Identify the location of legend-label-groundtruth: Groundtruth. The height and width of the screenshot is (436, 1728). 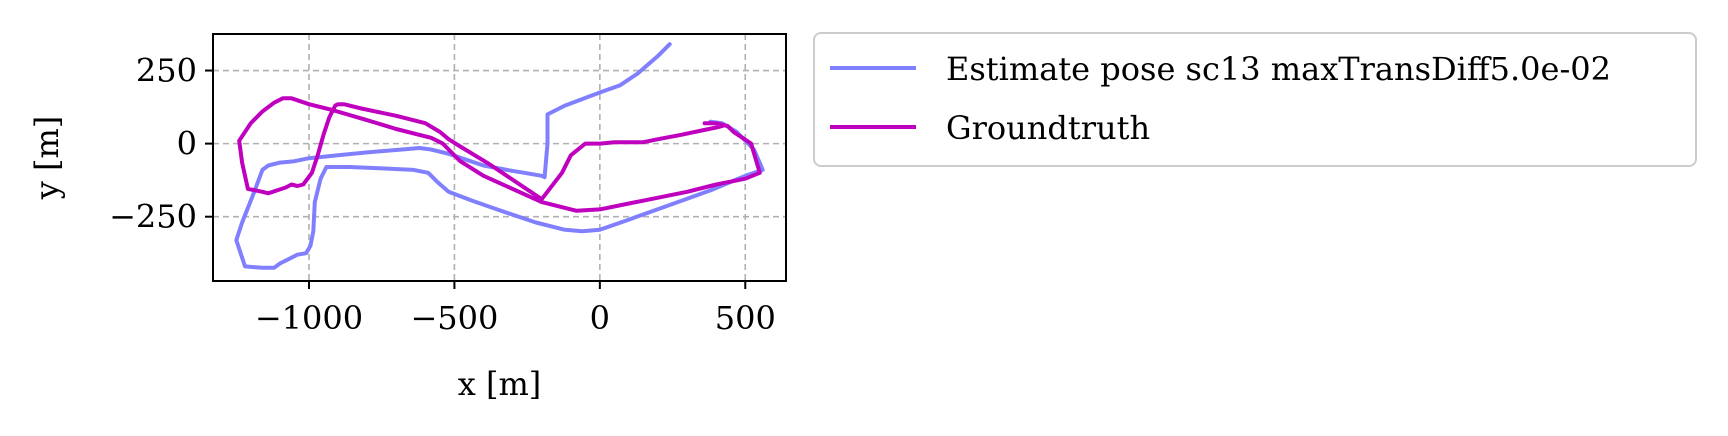
(1048, 128).